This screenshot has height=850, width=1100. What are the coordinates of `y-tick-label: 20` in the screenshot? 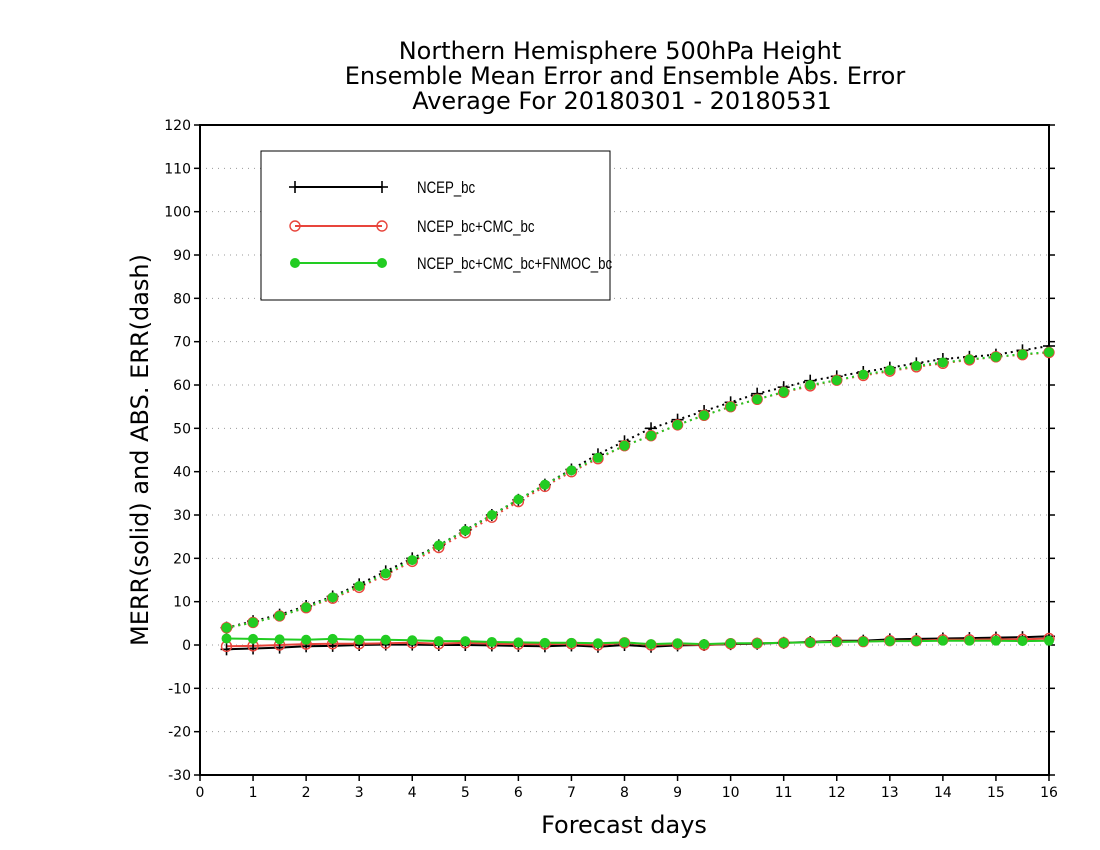 It's located at (182, 559).